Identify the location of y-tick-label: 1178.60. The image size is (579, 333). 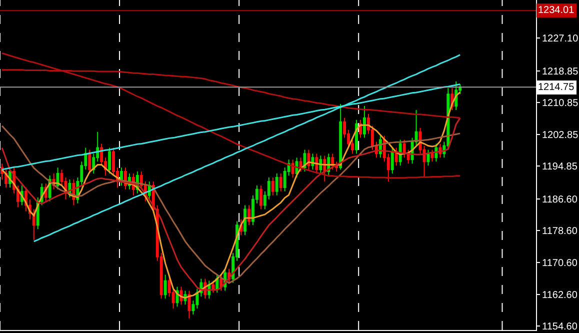
(560, 232).